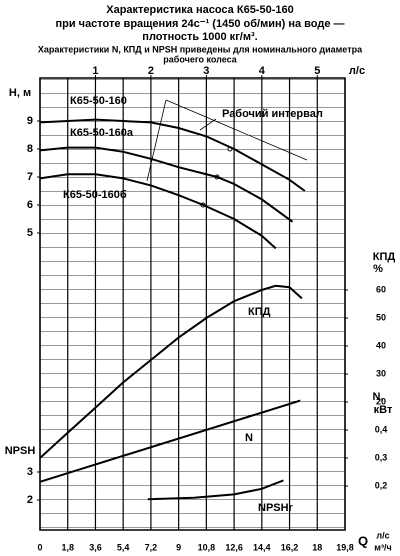 This screenshot has height=556, width=400. I want to click on x-tick-label: 0, so click(39, 547).